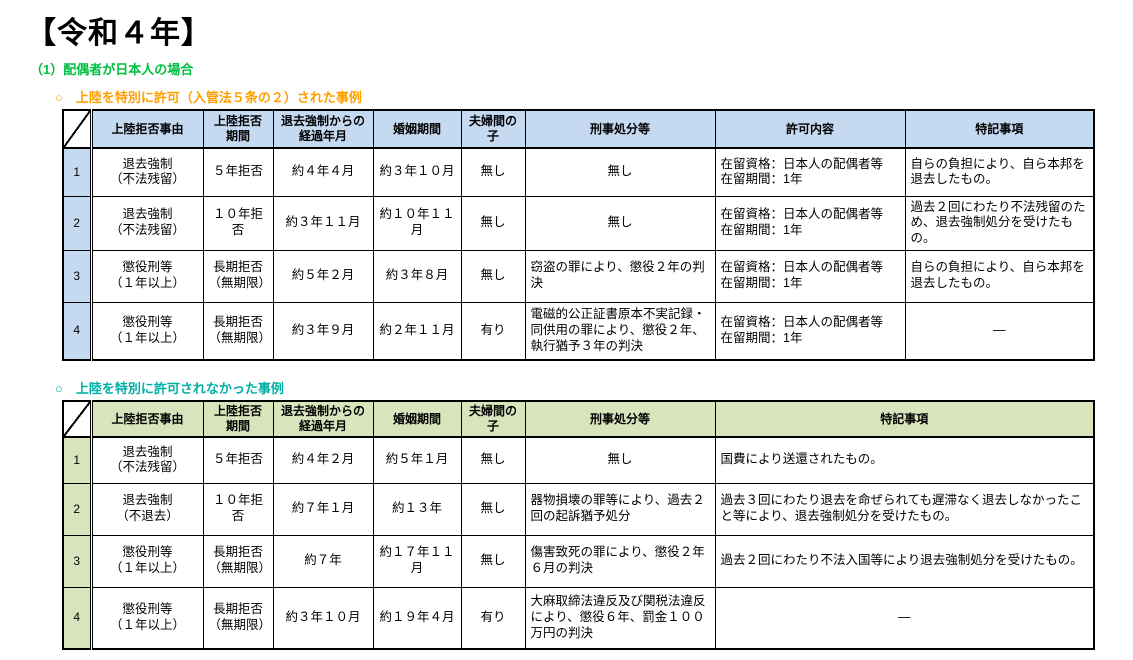 Image resolution: width=1133 pixels, height=660 pixels. I want to click on table-cell: 傷害致死の罪により、懲役２年６月の判決, so click(620, 561).